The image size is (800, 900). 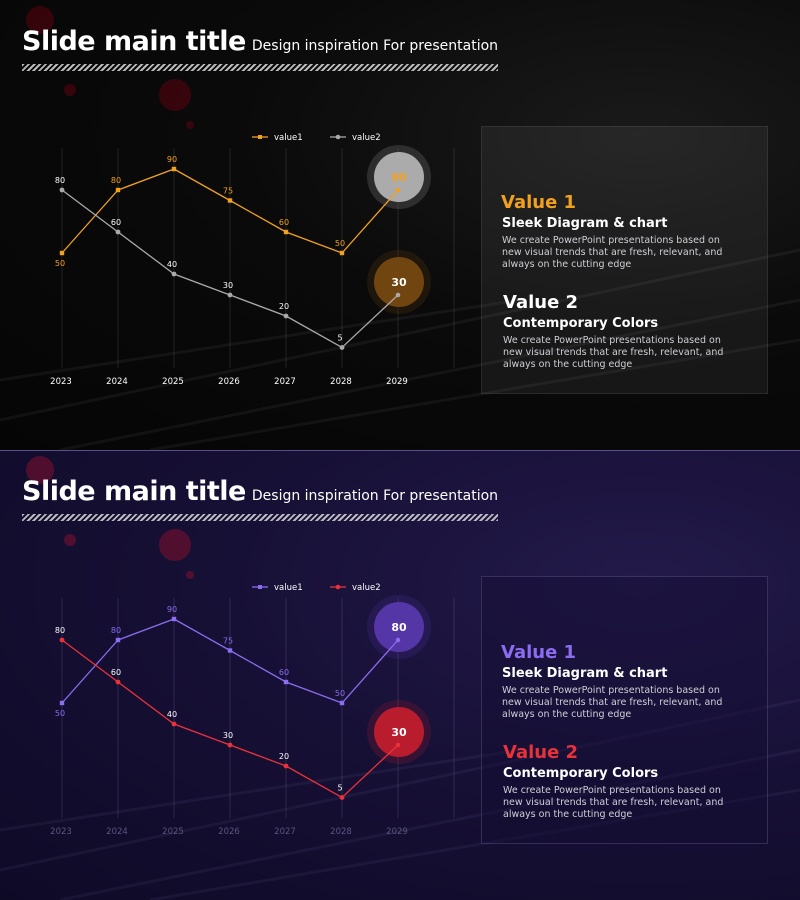 What do you see at coordinates (339, 788) in the screenshot?
I see `data-label: 5` at bounding box center [339, 788].